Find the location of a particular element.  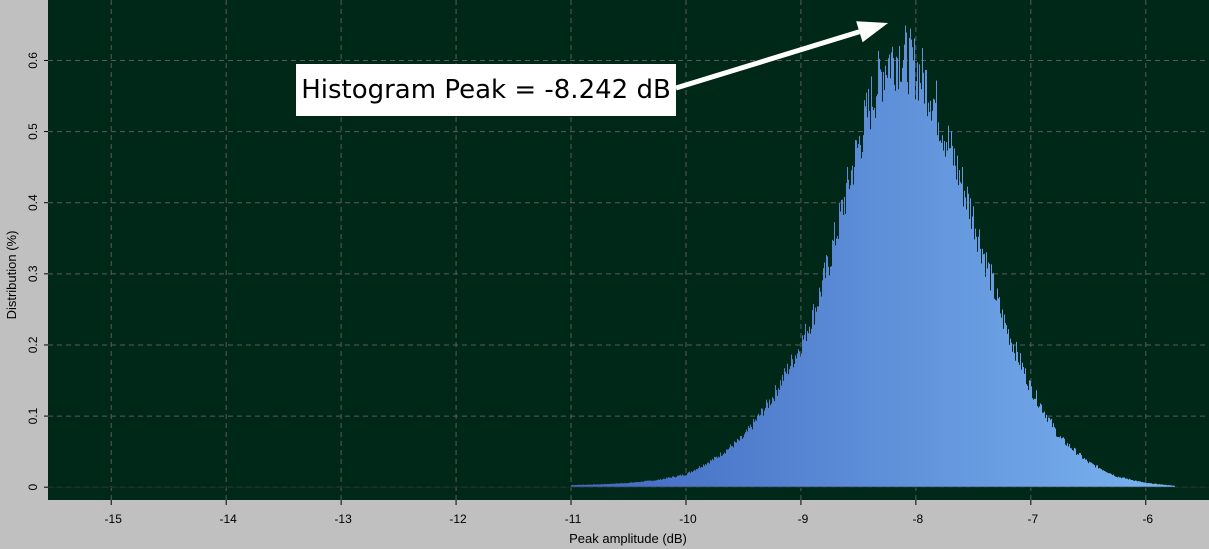

y-ticks: 0 0.1 0.2 0.3 0.4 0.5 0.6 is located at coordinates (37, 271).